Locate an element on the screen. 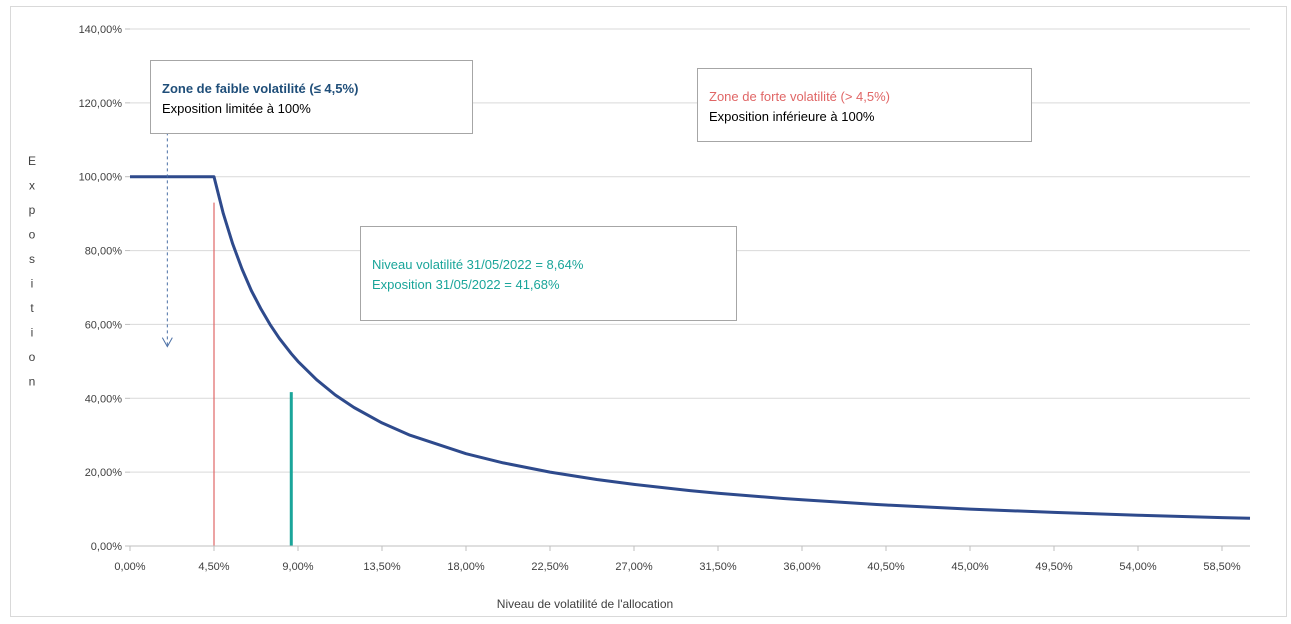 Image resolution: width=1291 pixels, height=624 pixels. x-tick-label: 36,00% is located at coordinates (802, 567).